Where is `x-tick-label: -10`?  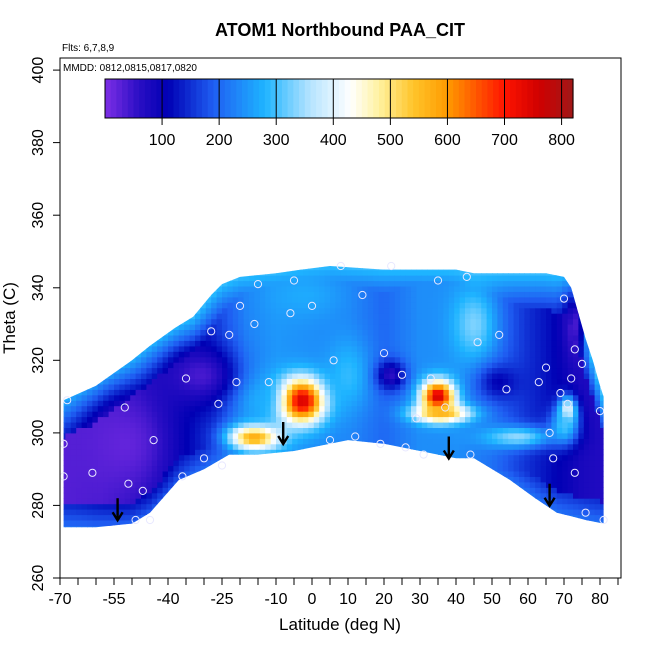 x-tick-label: -10 is located at coordinates (275, 599).